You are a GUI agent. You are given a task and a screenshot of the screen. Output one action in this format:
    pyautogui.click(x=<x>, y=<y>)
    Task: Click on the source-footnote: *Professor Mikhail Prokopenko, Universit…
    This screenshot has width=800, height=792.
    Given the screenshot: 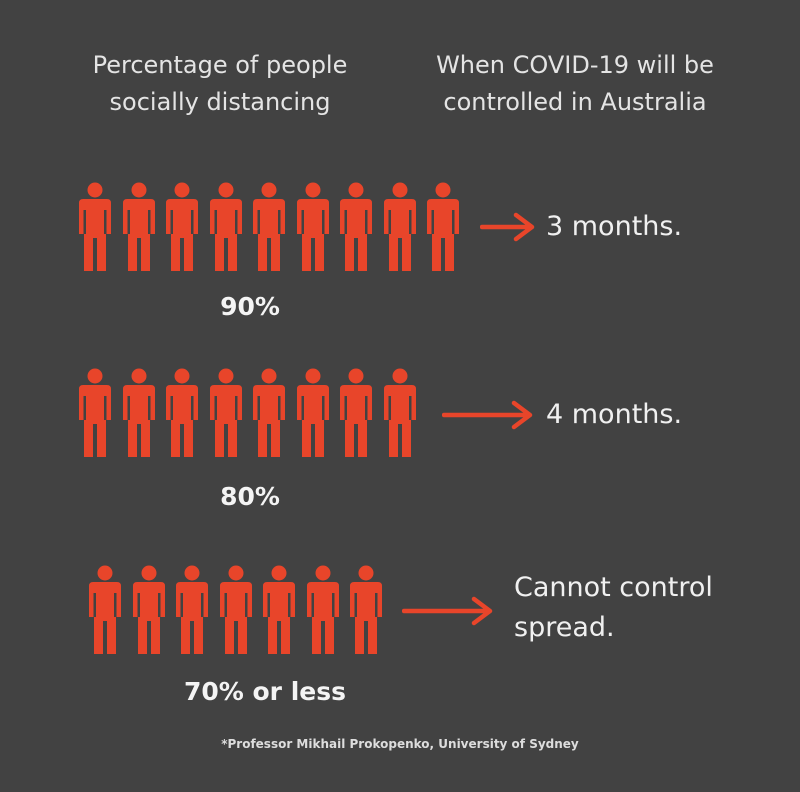 What is the action you would take?
    pyautogui.click(x=400, y=744)
    